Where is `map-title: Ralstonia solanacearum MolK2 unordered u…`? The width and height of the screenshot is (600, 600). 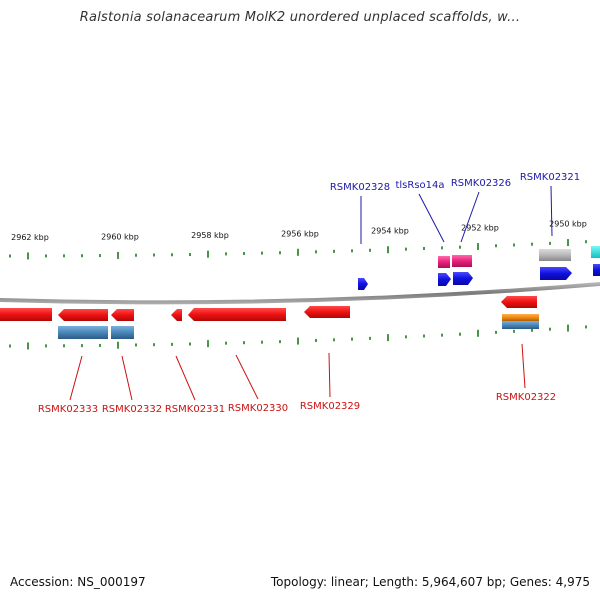
map-title: Ralstonia solanacearum MolK2 unordered u… is located at coordinates (300, 17).